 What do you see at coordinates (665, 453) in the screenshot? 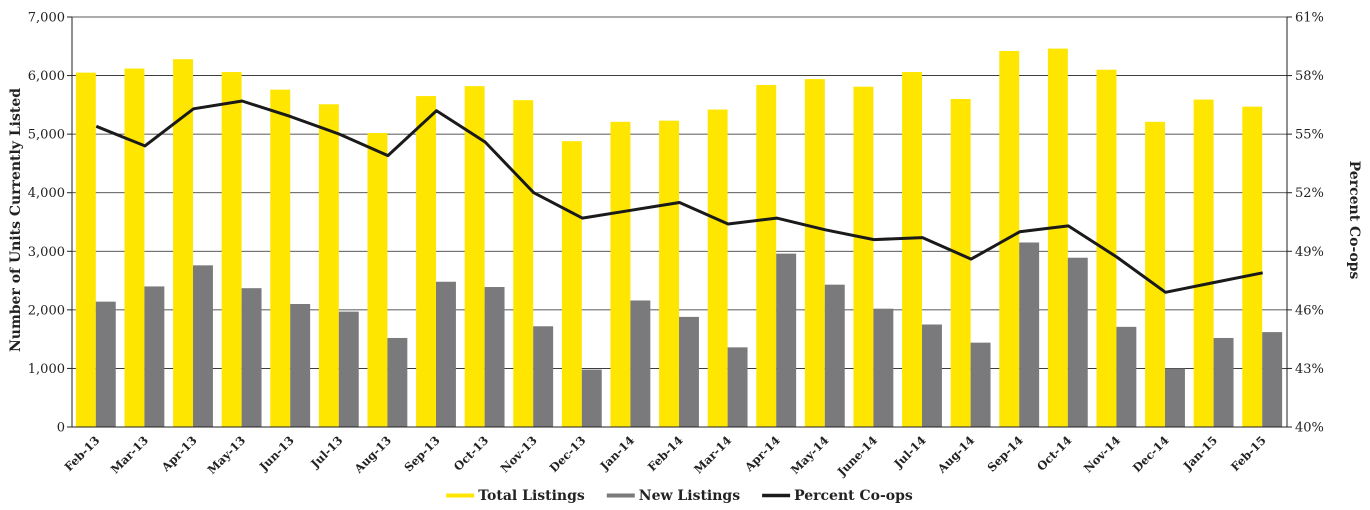
I see `x-tick-label: Feb-14` at bounding box center [665, 453].